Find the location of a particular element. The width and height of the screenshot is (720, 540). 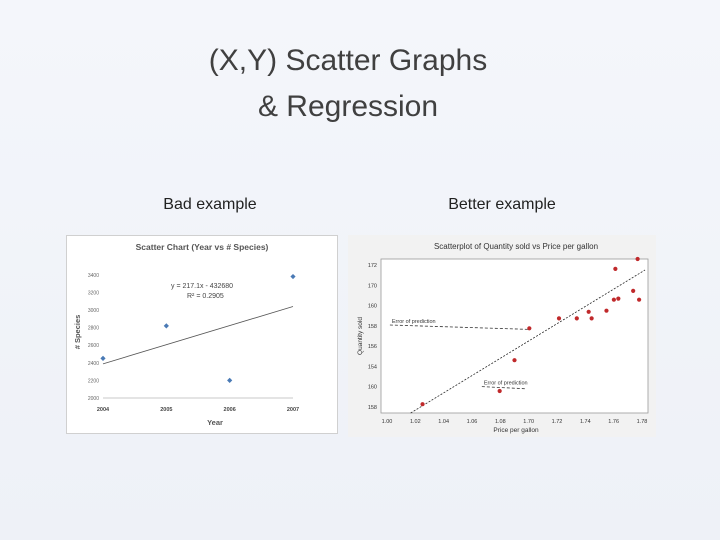

x-tick-label: 1.02 is located at coordinates (415, 422).